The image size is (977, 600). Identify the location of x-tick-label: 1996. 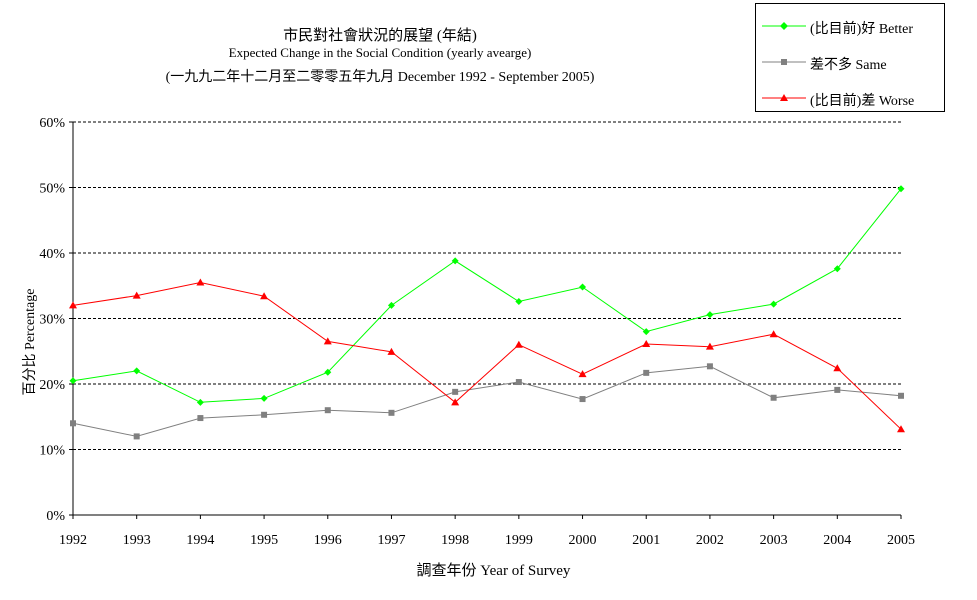
(328, 540).